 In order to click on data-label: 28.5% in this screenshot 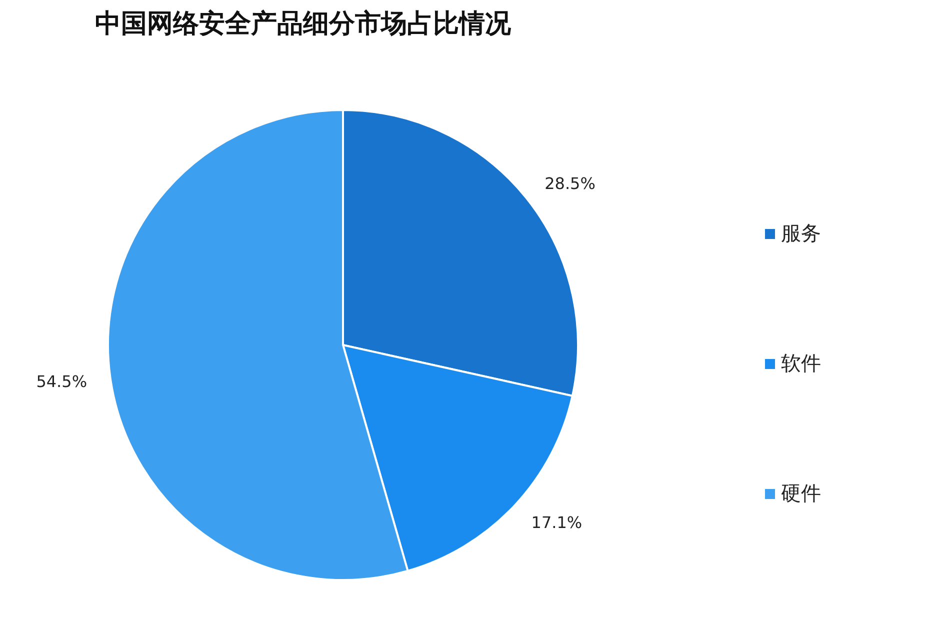, I will do `click(570, 184)`.